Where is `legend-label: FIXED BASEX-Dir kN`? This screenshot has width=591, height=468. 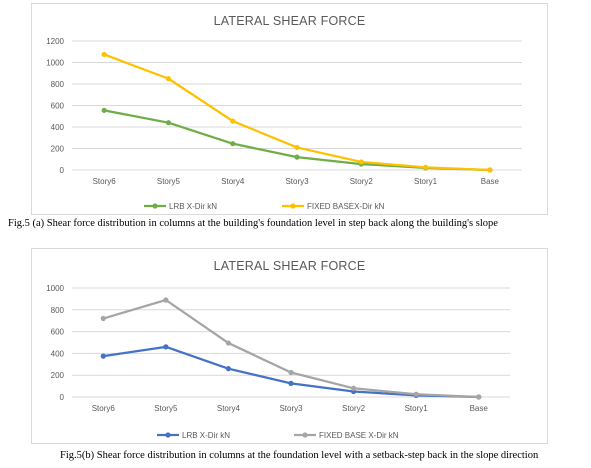 legend-label: FIXED BASEX-Dir kN is located at coordinates (346, 206).